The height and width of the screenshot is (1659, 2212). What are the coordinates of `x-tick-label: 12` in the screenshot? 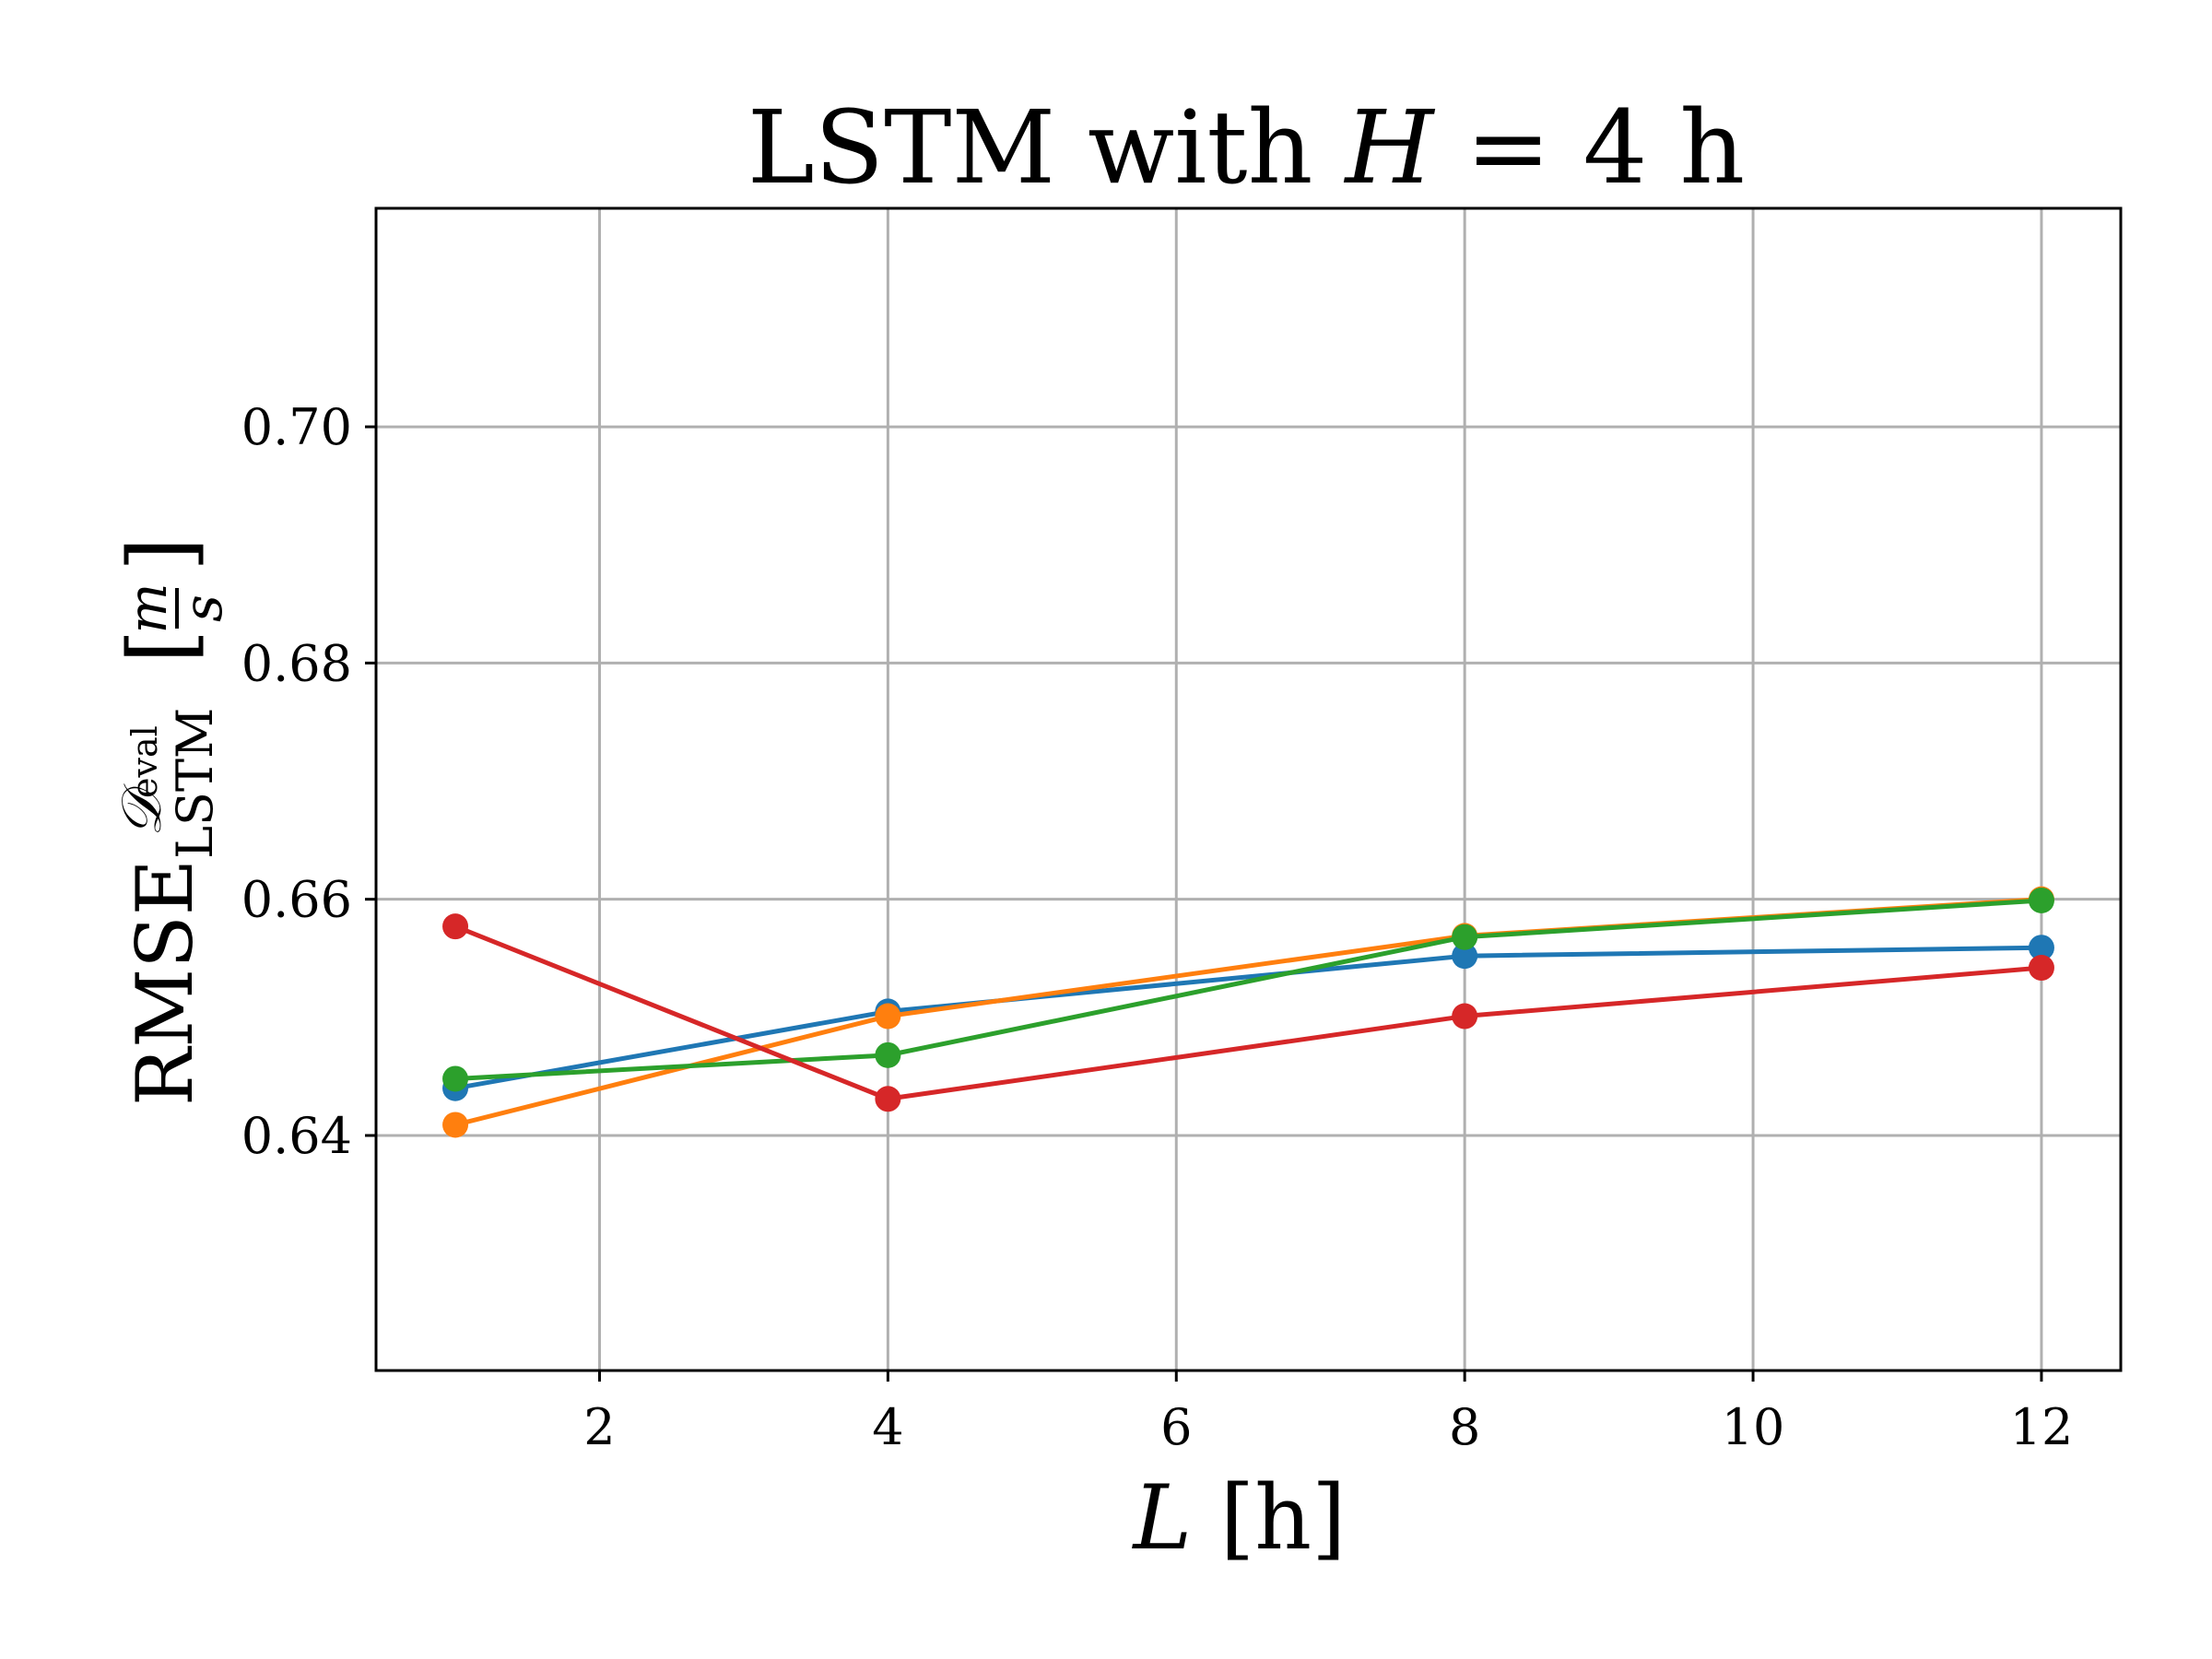 It's located at (2042, 1427).